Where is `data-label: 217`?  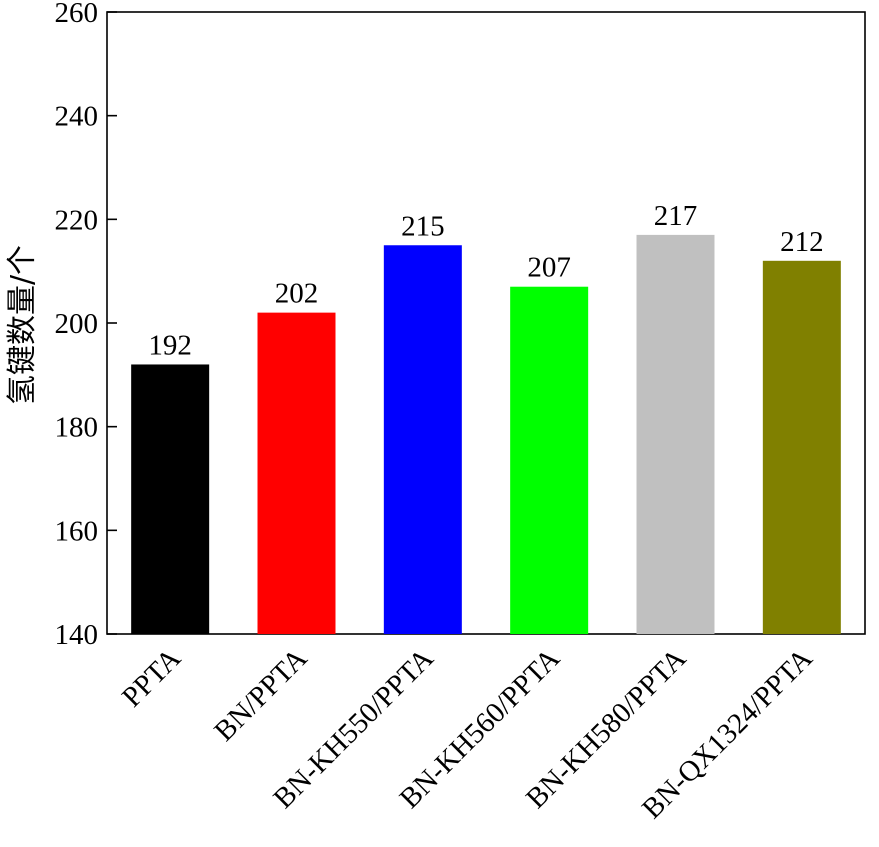
data-label: 217 is located at coordinates (676, 216).